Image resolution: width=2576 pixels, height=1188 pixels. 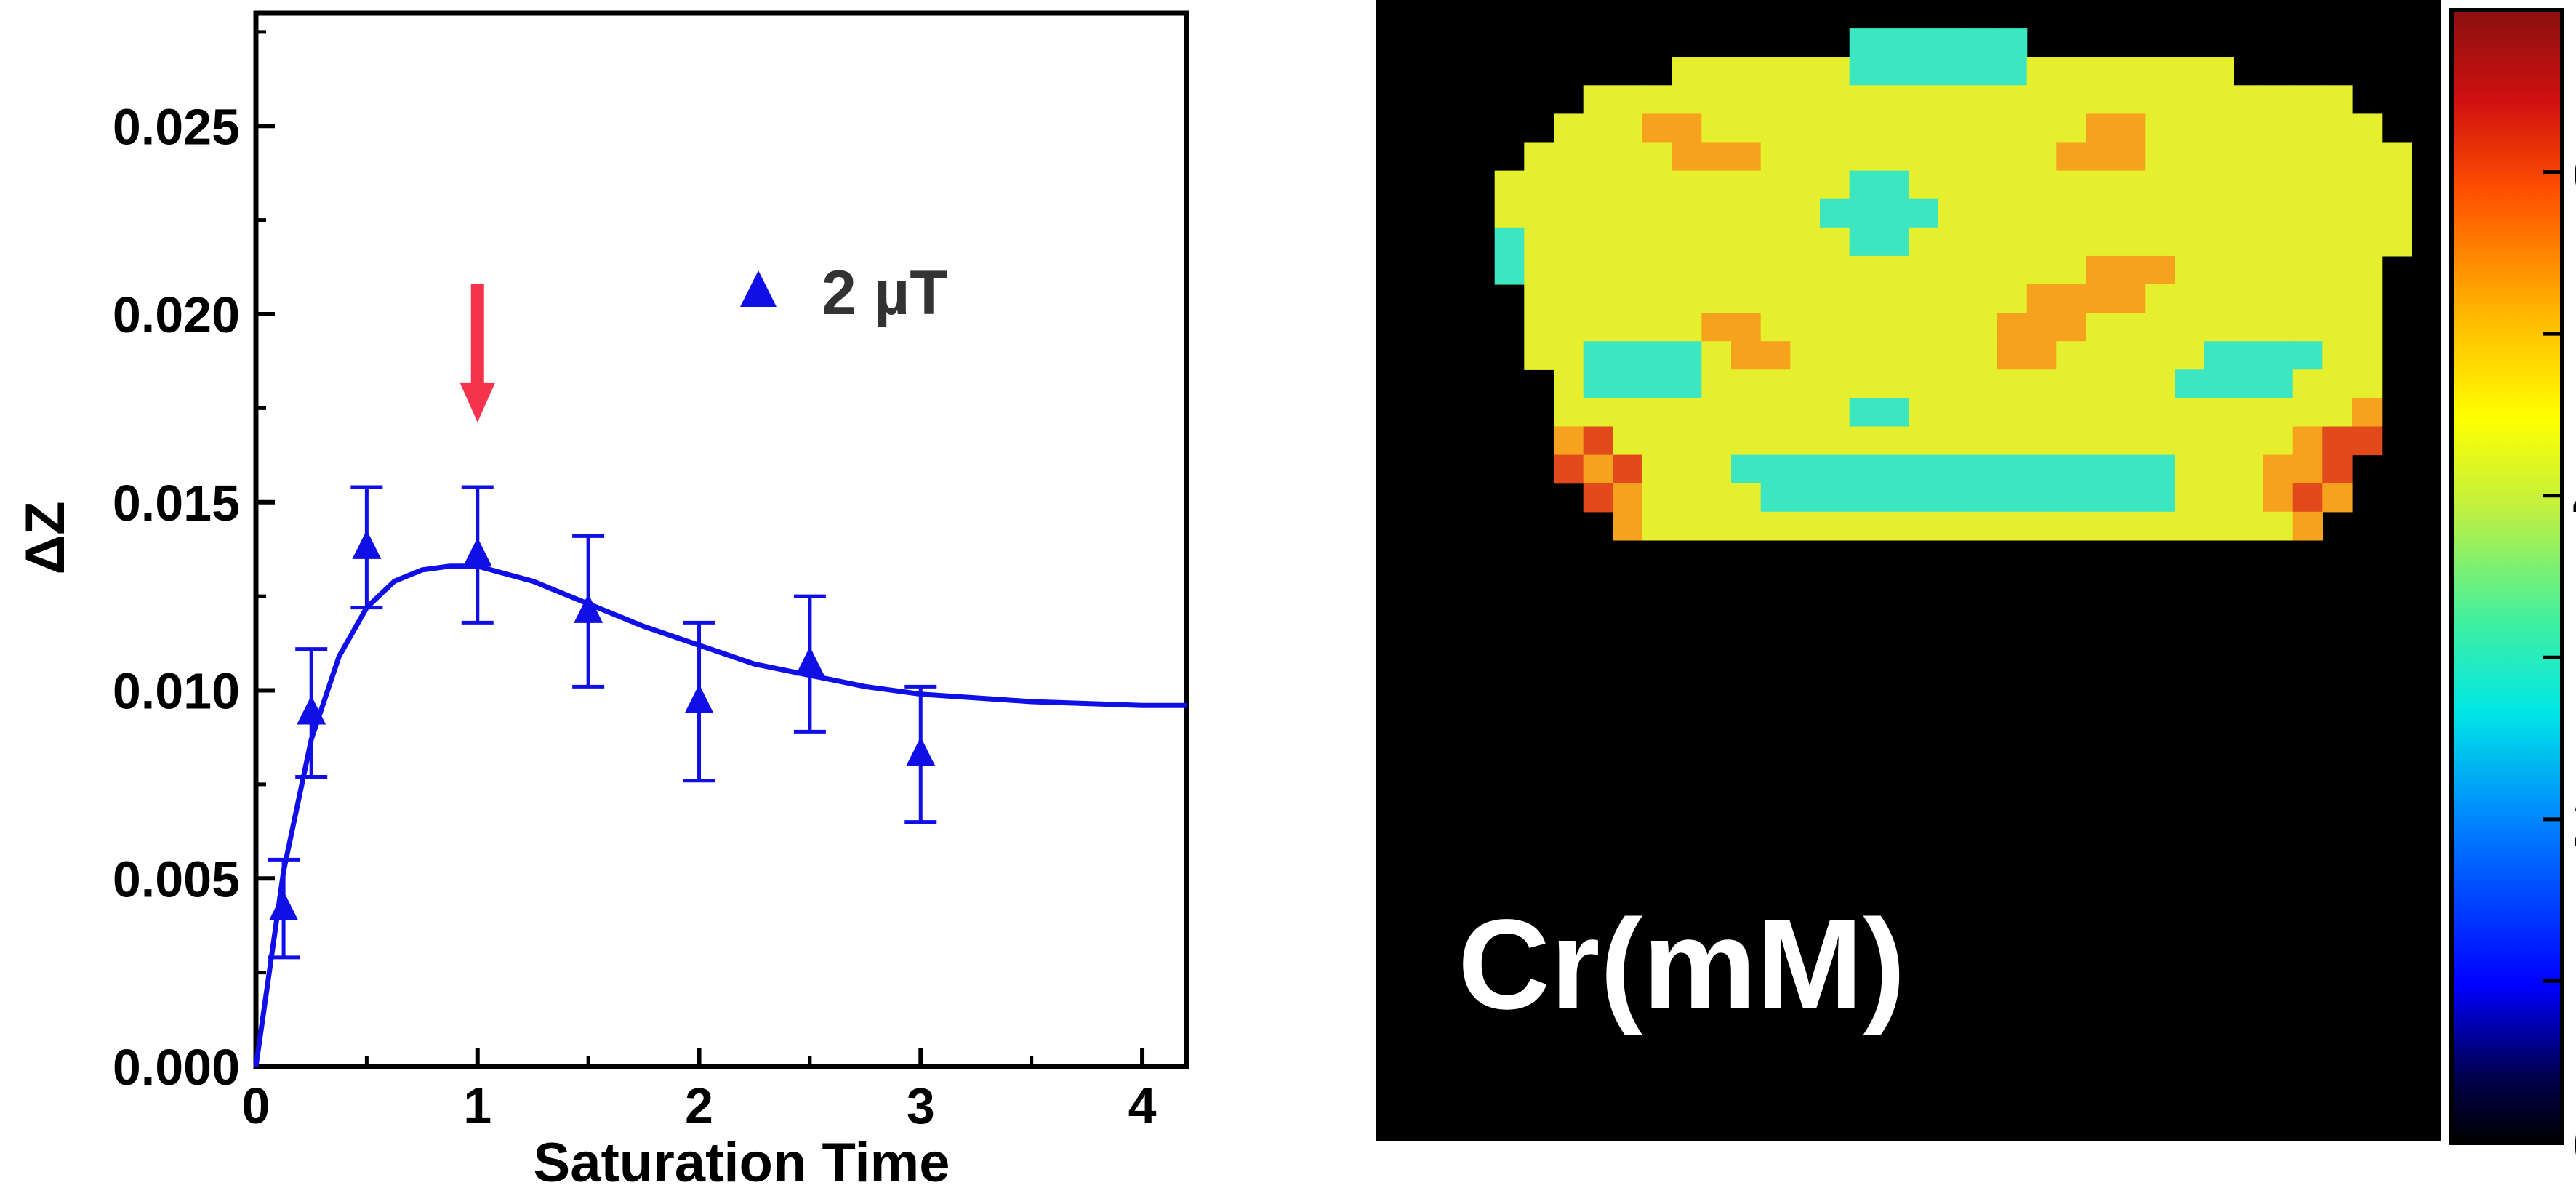 I want to click on legend-marker, so click(x=758, y=288).